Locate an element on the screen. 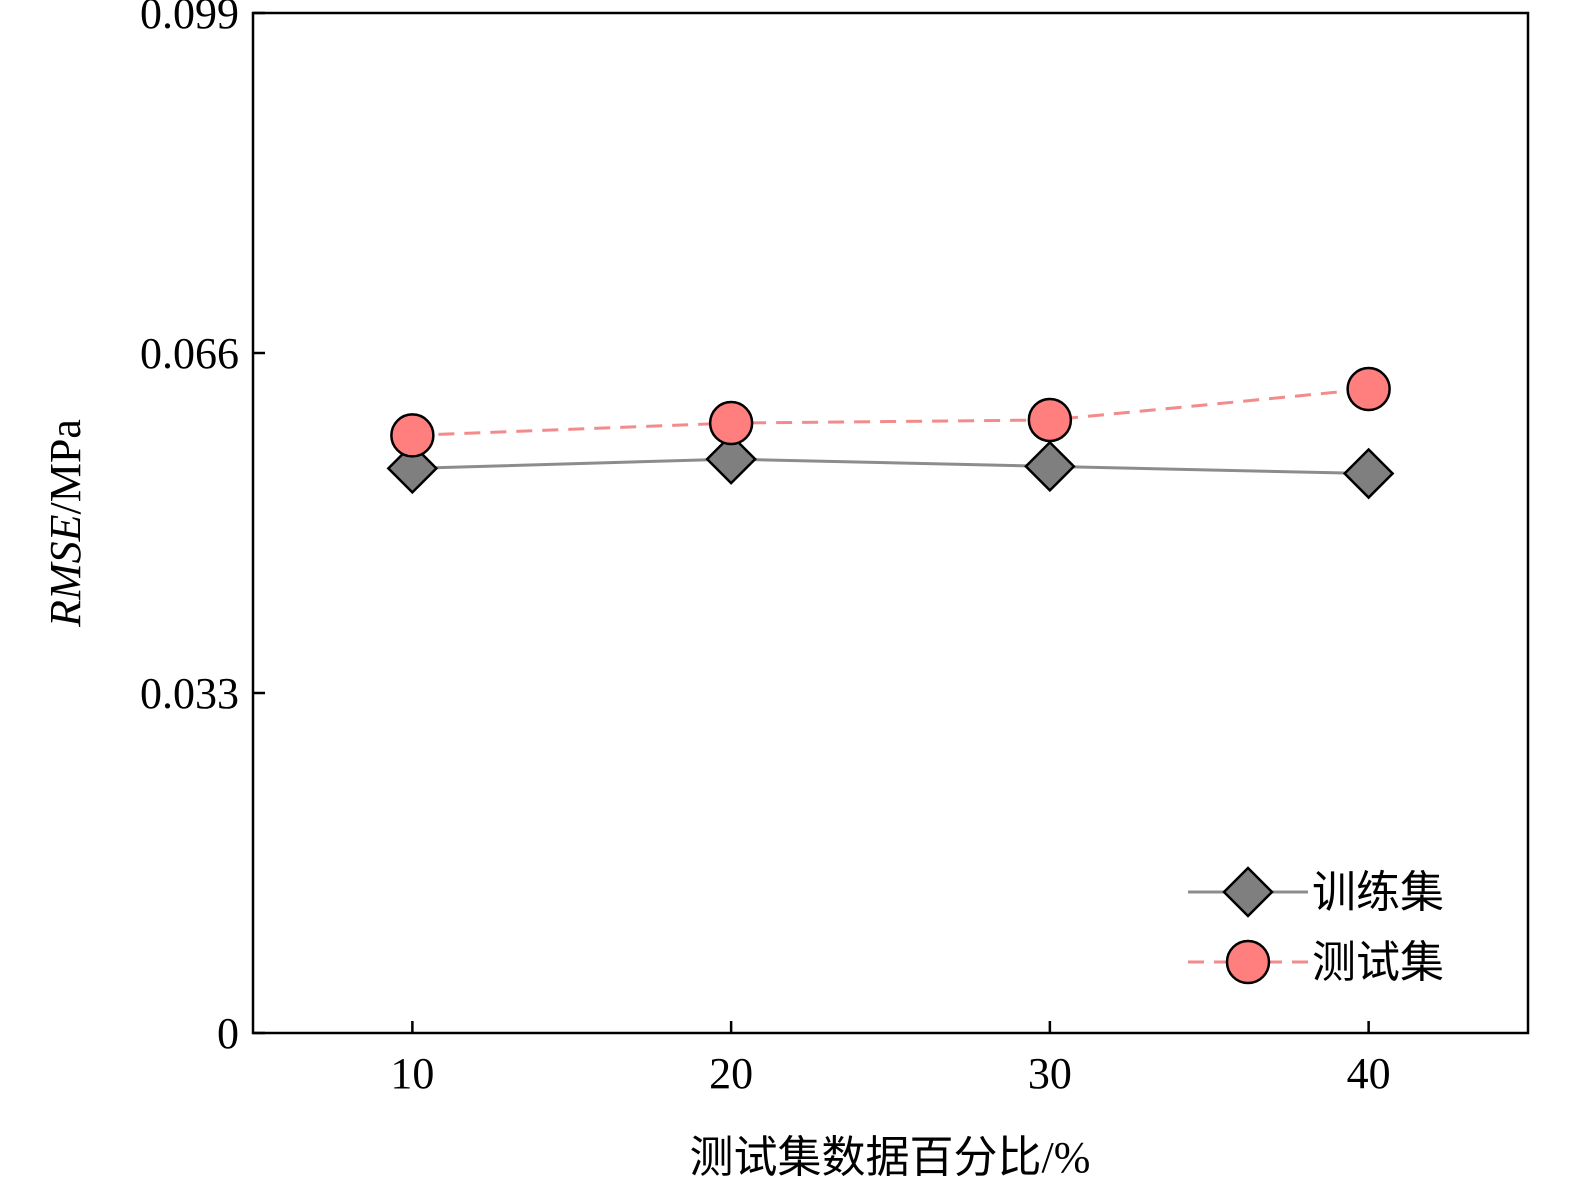 Image resolution: width=1575 pixels, height=1199 pixels. y-axis-title: RMSE/MPa is located at coordinates (65, 523).